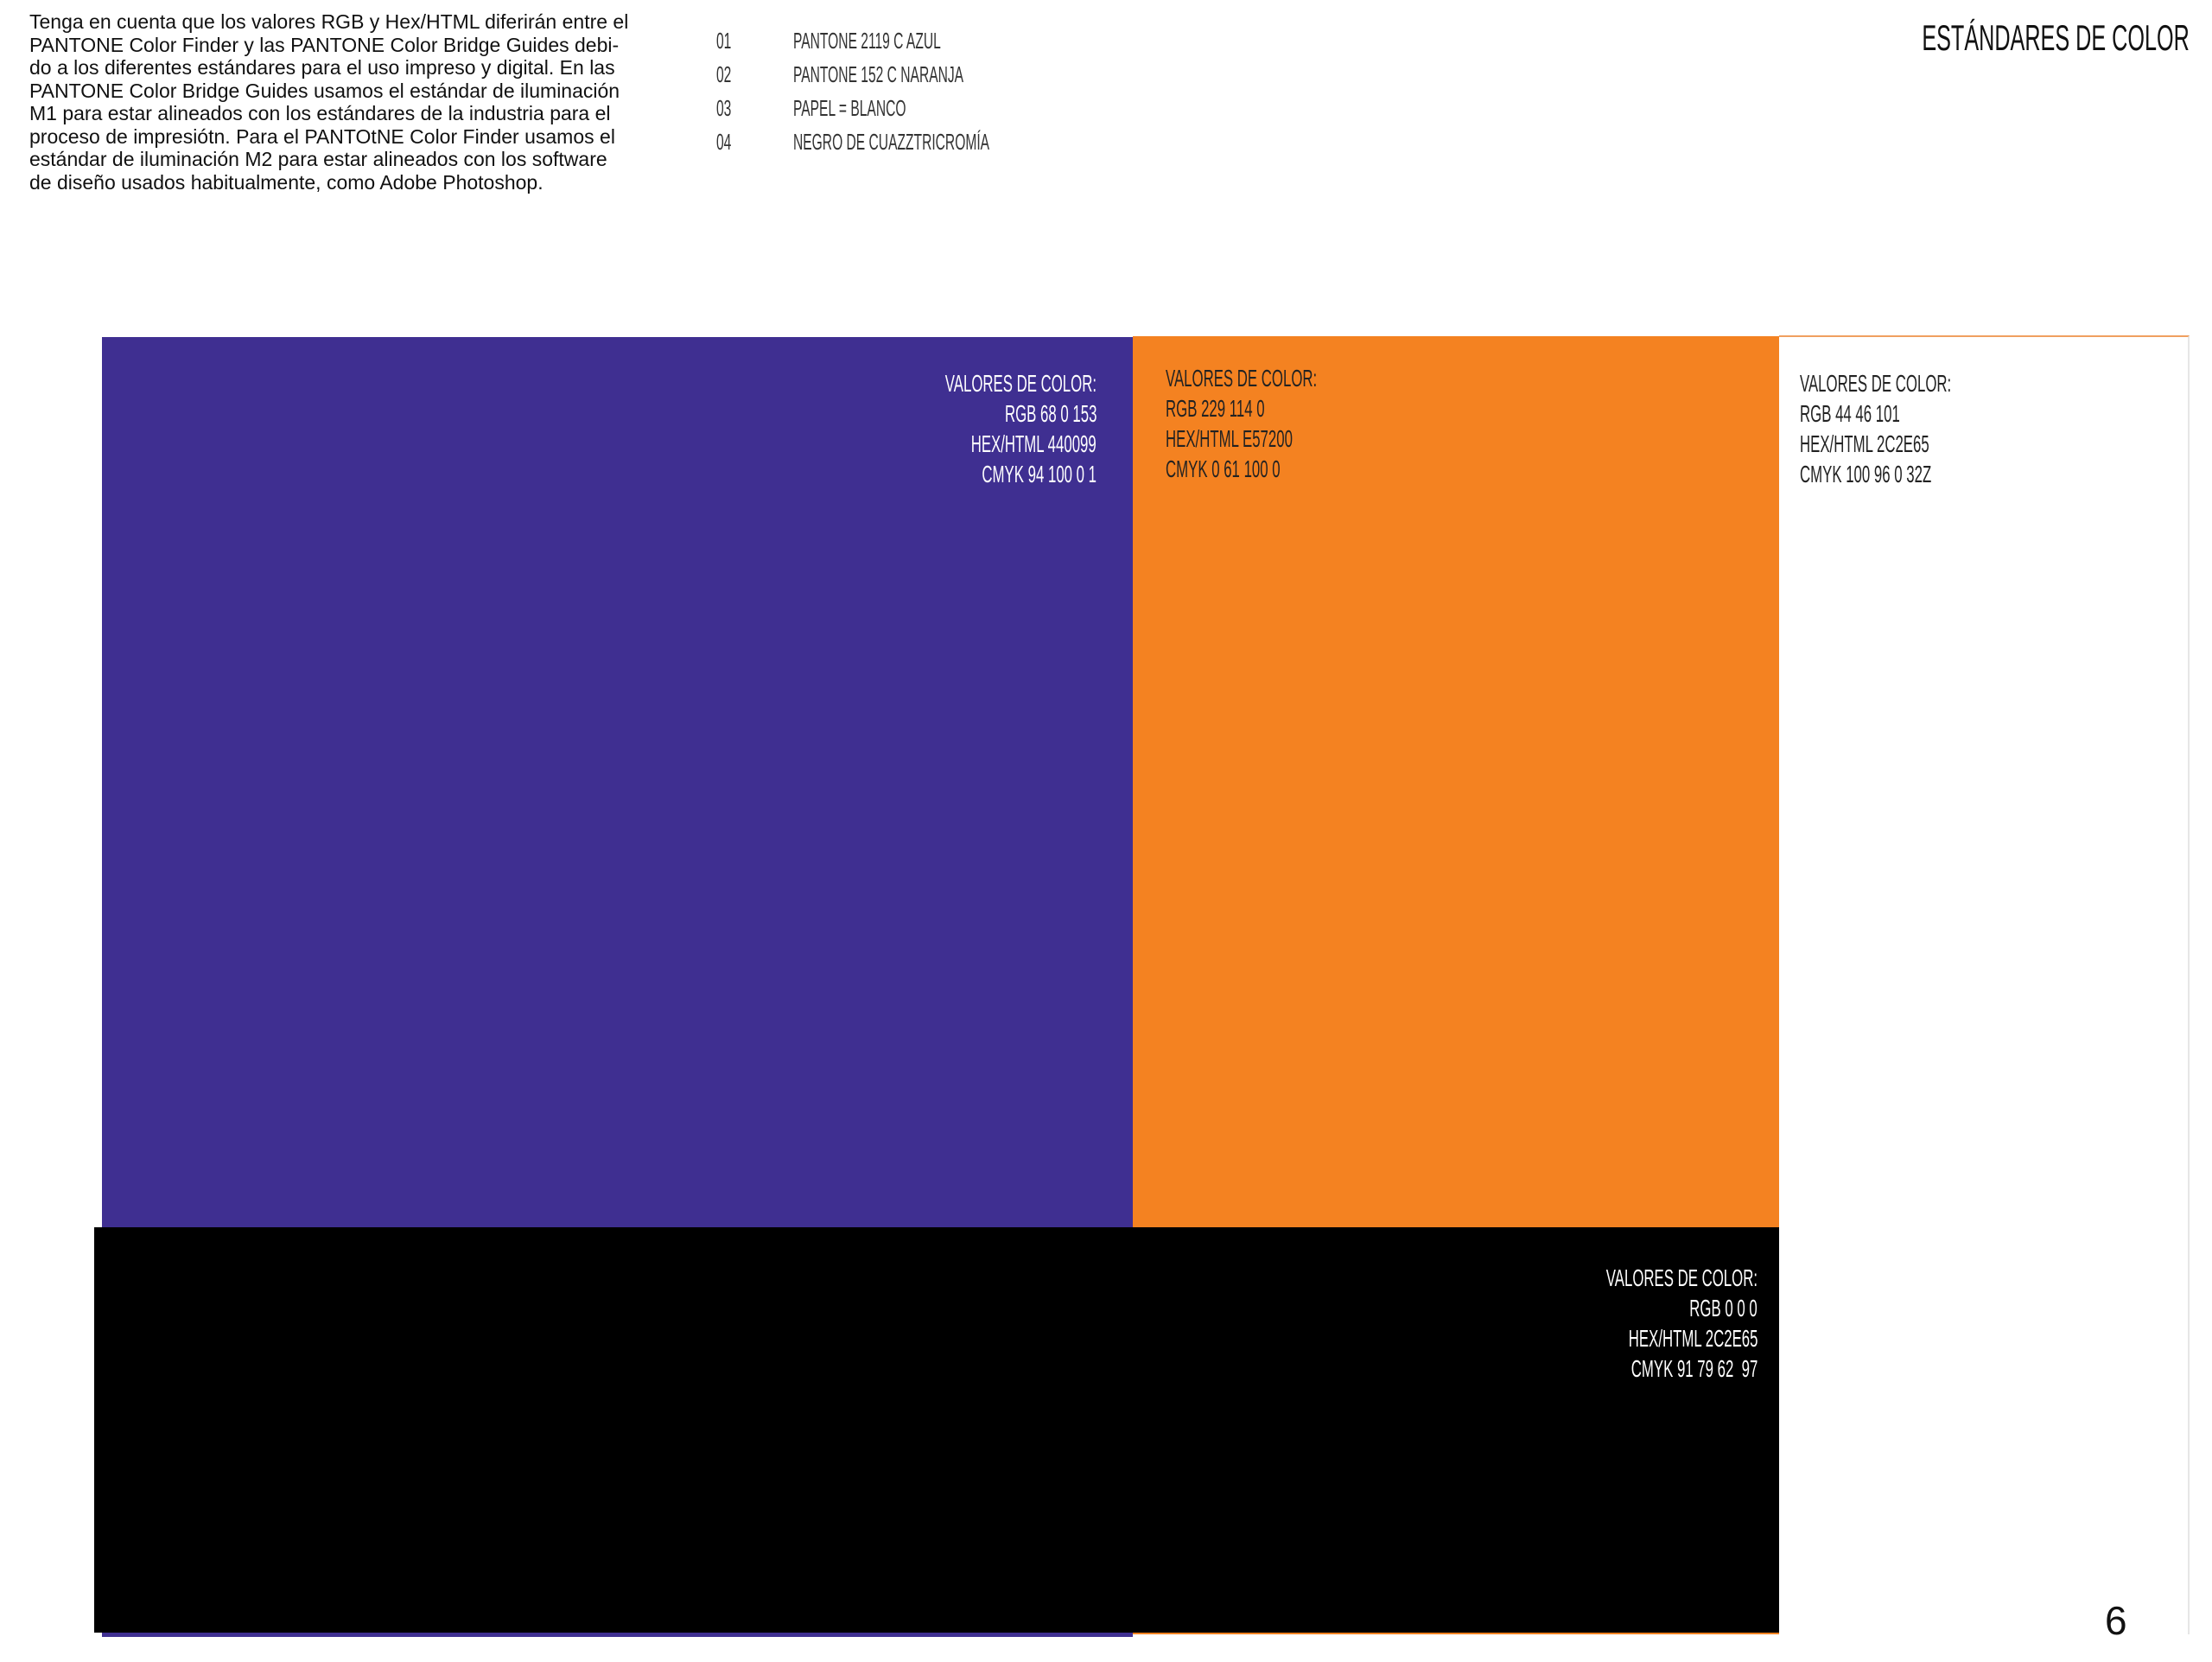  I want to click on swatch-text: HEX/HTML 440099, so click(1033, 444).